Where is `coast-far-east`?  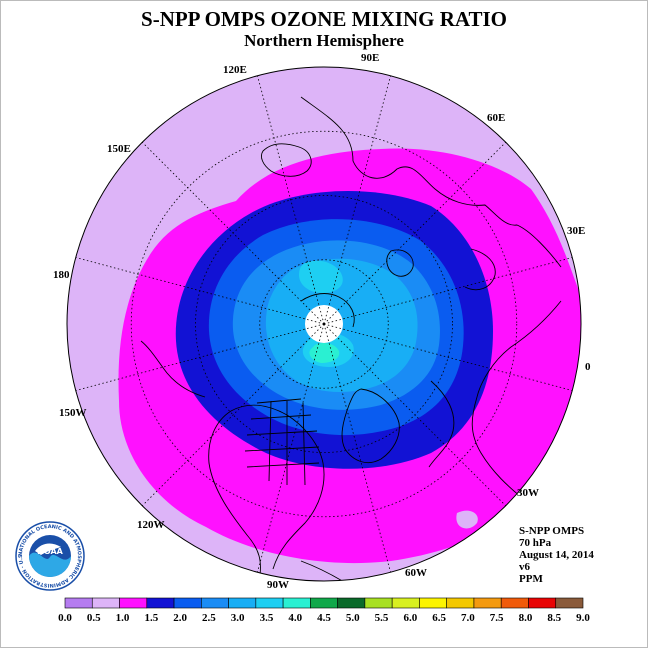 coast-far-east is located at coordinates (286, 160).